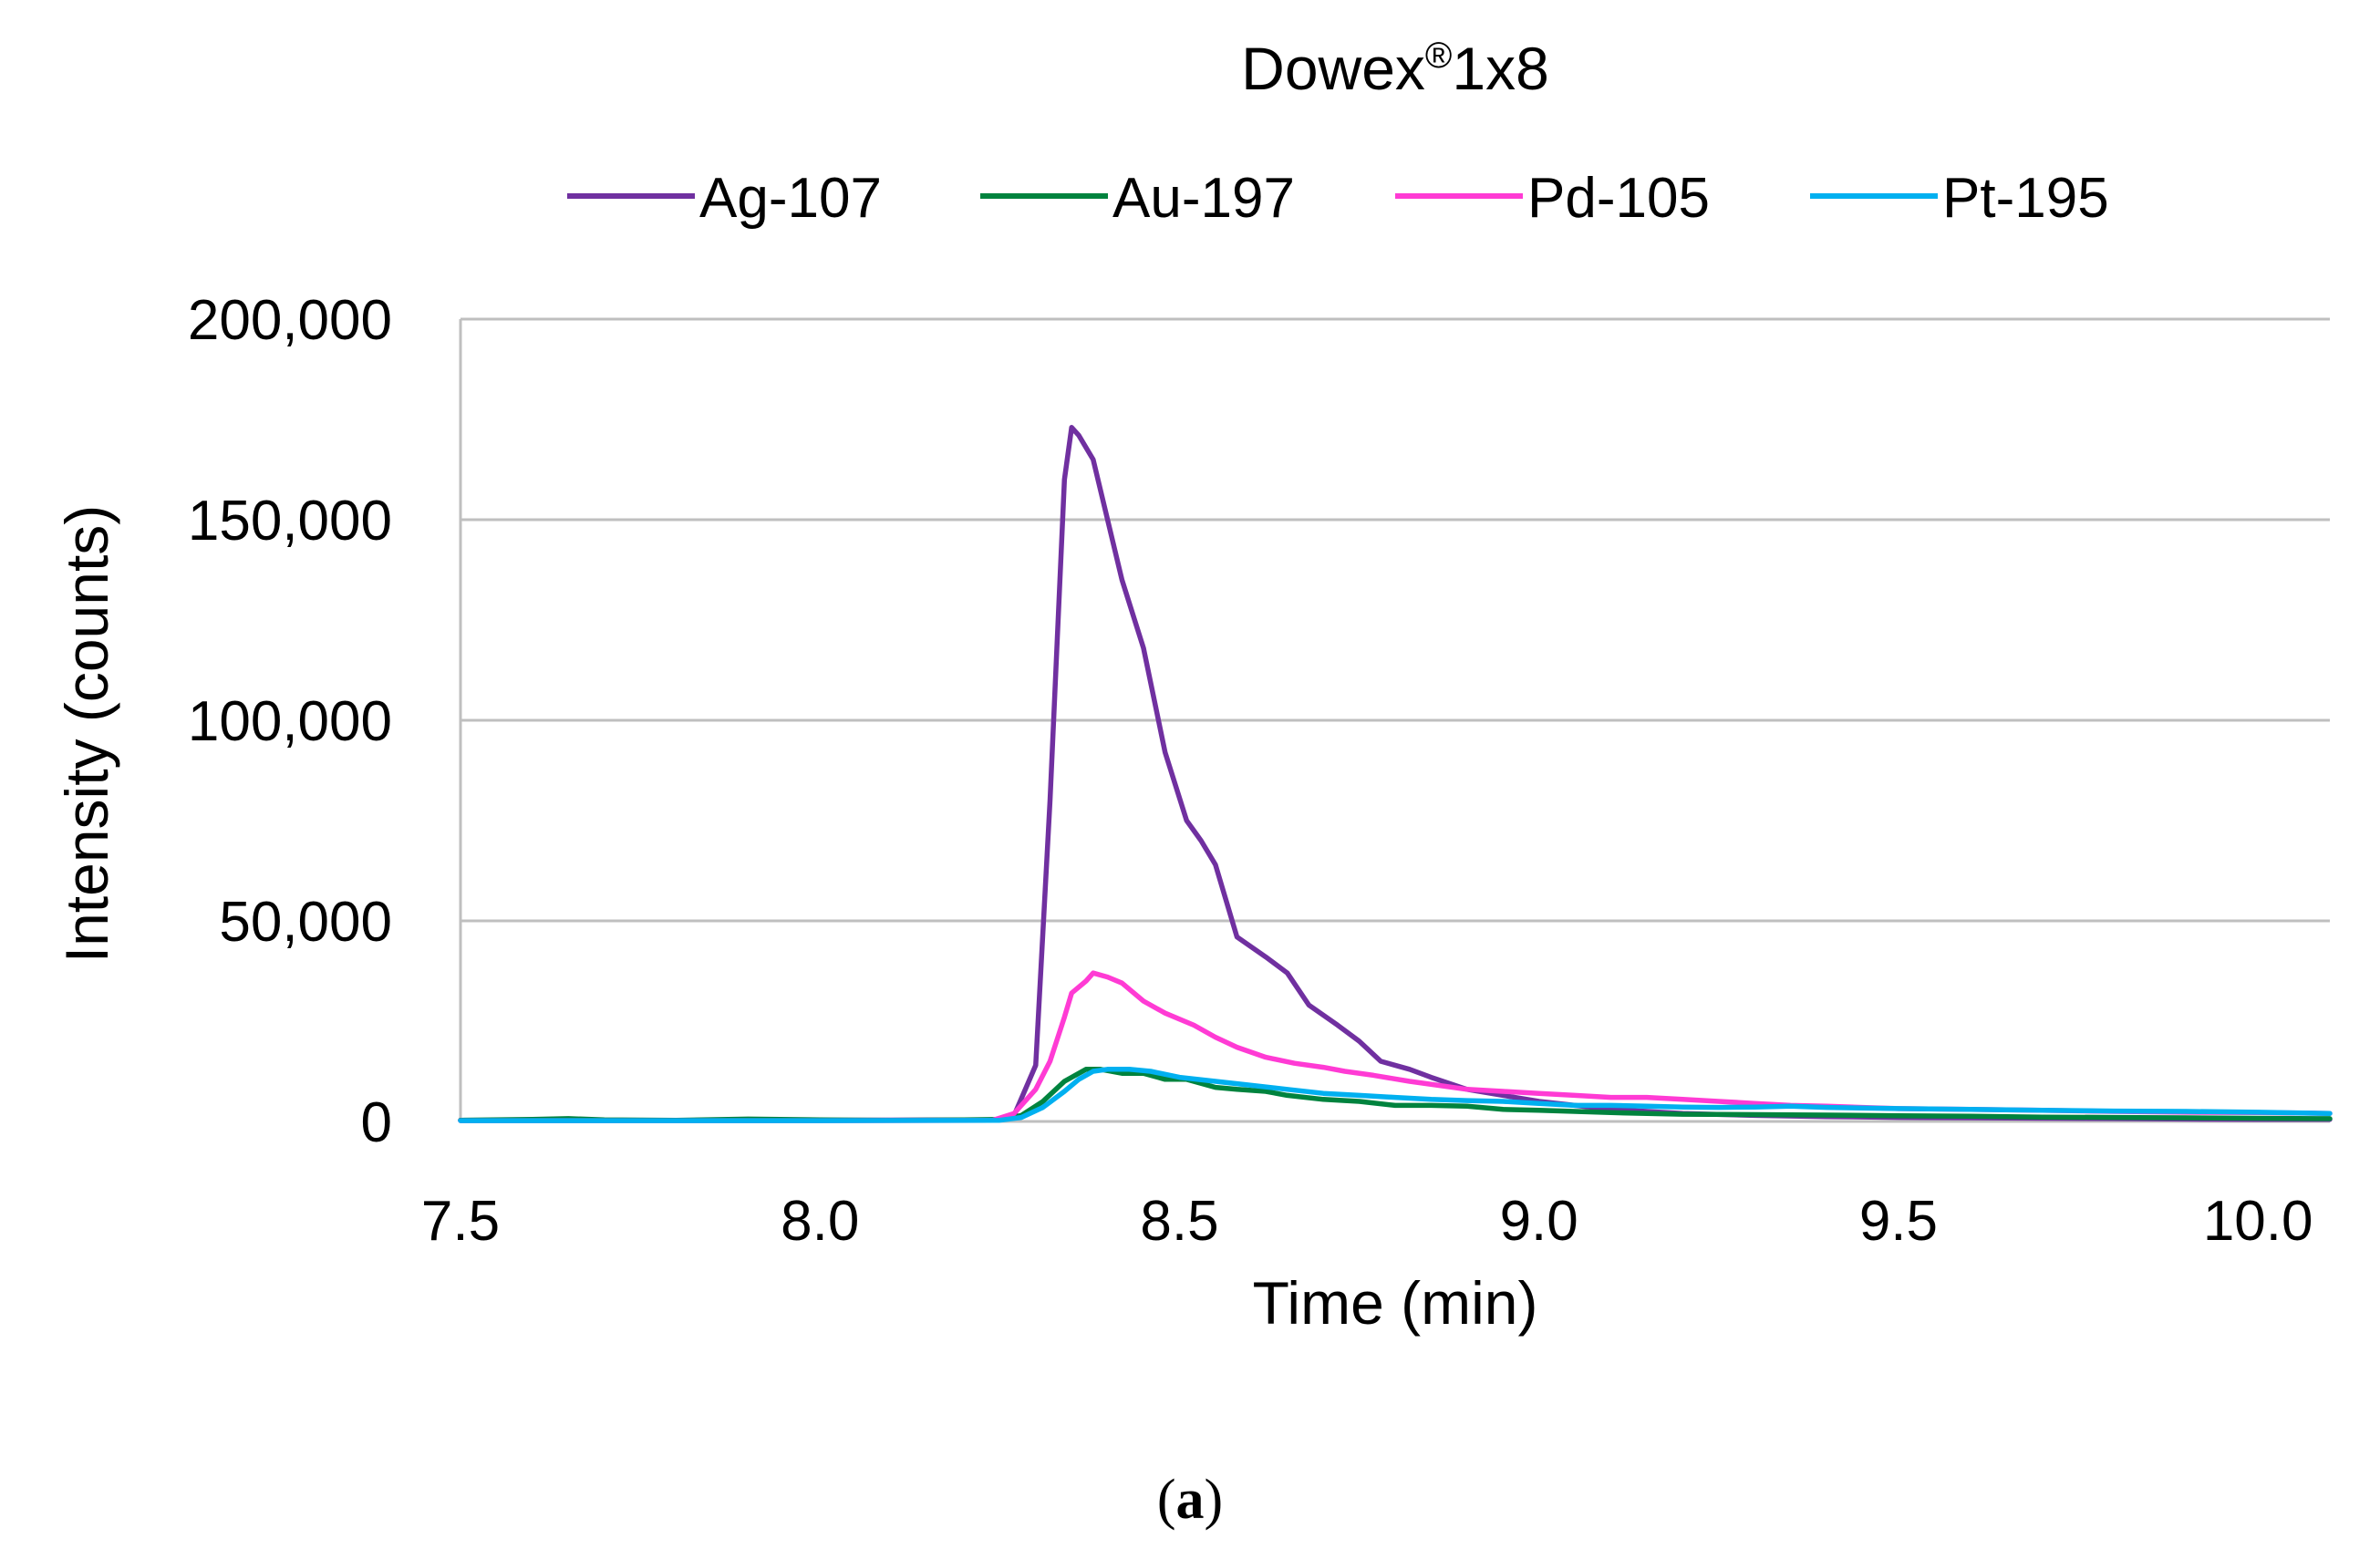 The image size is (2380, 1560). What do you see at coordinates (290, 722) in the screenshot?
I see `y-tick-label: 100,000` at bounding box center [290, 722].